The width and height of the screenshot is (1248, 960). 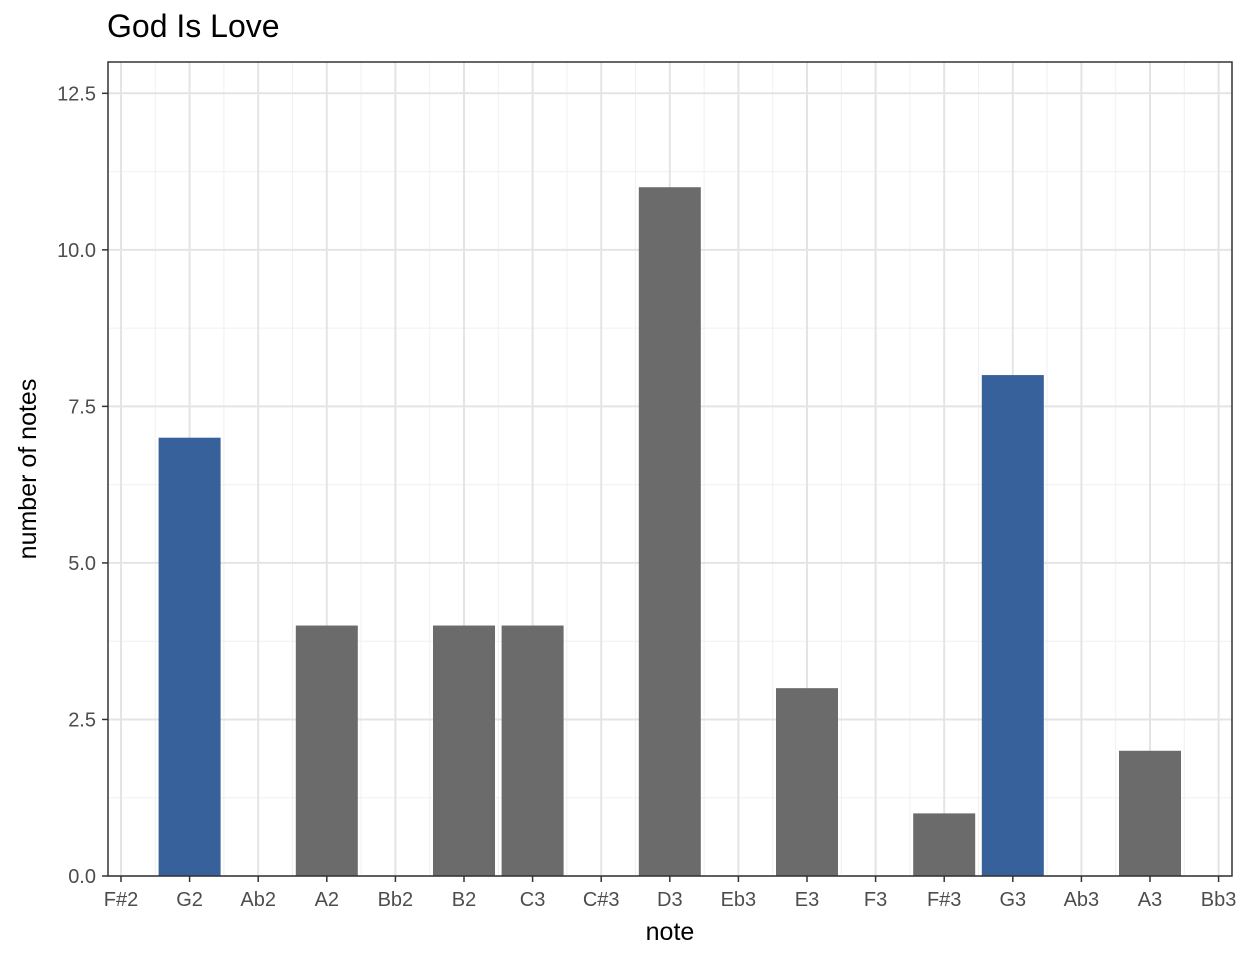 I want to click on y-tick-label: 2.5, so click(x=82, y=720).